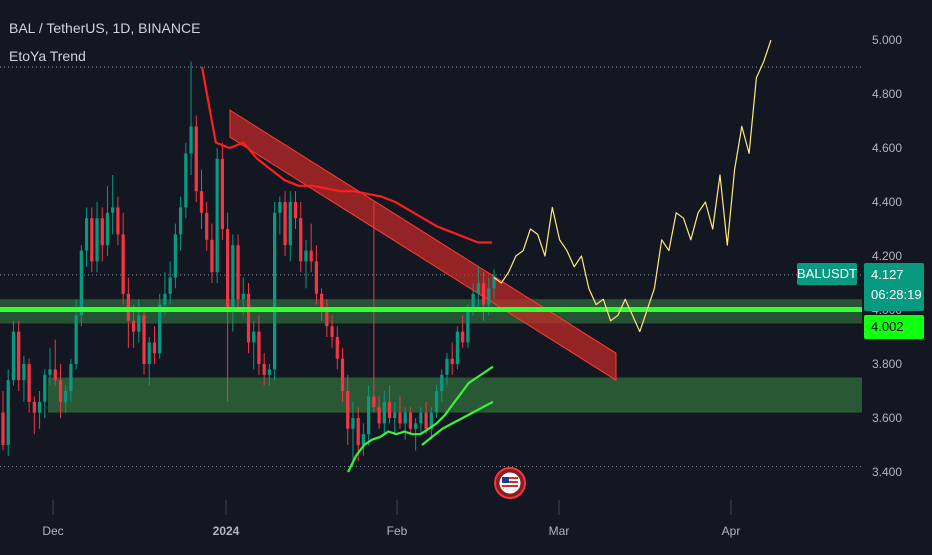 The width and height of the screenshot is (932, 555). Describe the element at coordinates (559, 531) in the screenshot. I see `x-tick-label: Mar` at that location.